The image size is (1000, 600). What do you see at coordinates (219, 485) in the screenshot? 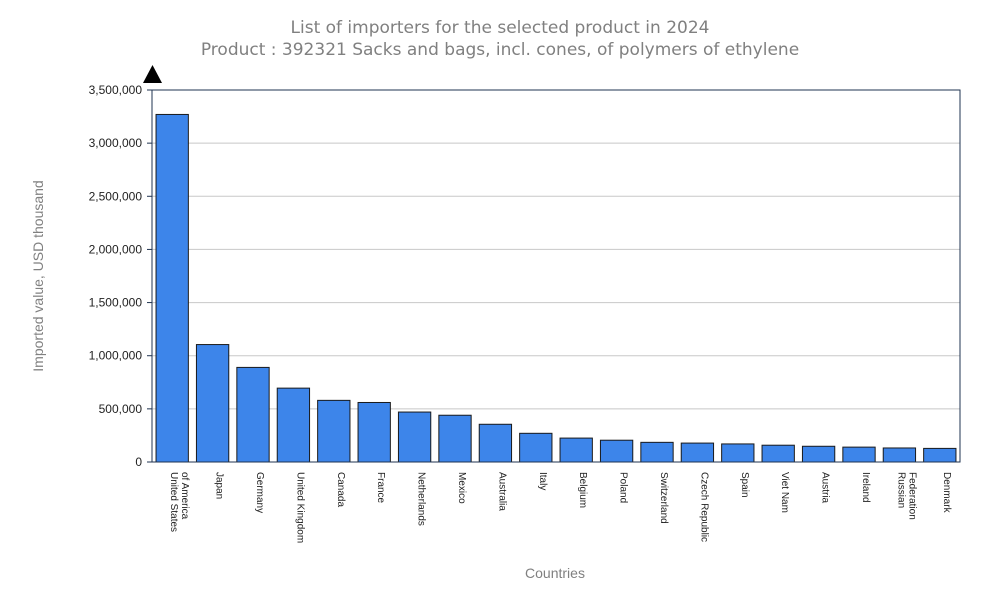
I see `x-category-label: Japan` at bounding box center [219, 485].